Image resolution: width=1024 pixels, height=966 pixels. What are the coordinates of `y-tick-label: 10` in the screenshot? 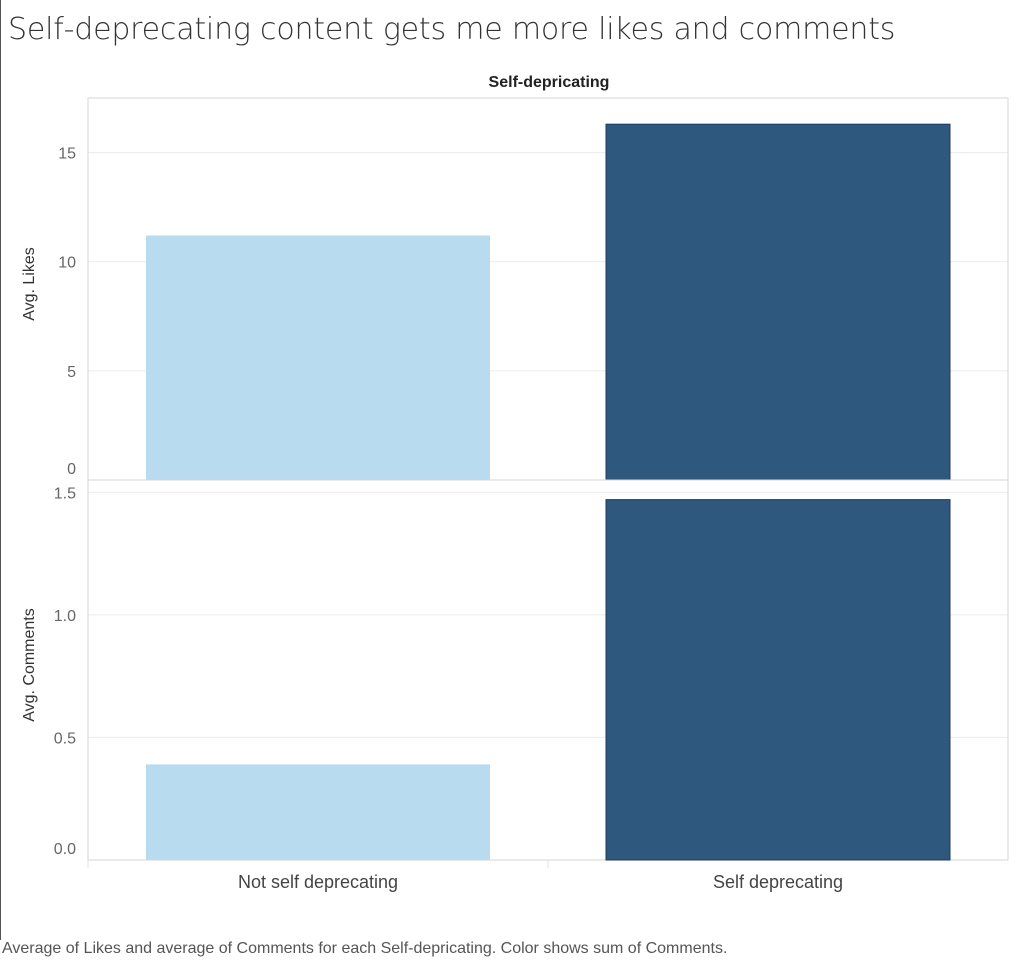 It's located at (67, 263).